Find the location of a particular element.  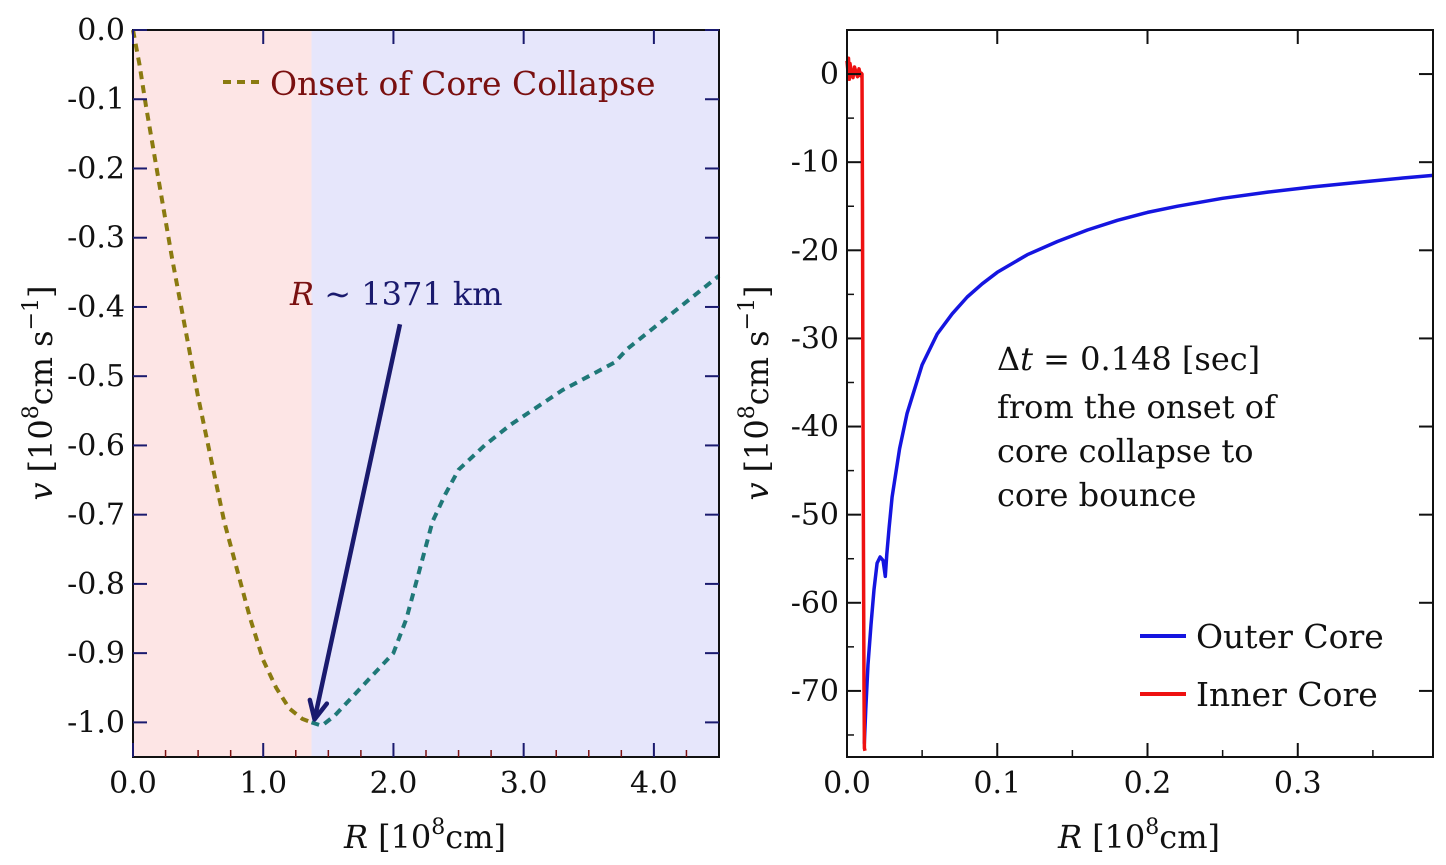

legend-label-inner-core: Inner Core is located at coordinates (1287, 694).